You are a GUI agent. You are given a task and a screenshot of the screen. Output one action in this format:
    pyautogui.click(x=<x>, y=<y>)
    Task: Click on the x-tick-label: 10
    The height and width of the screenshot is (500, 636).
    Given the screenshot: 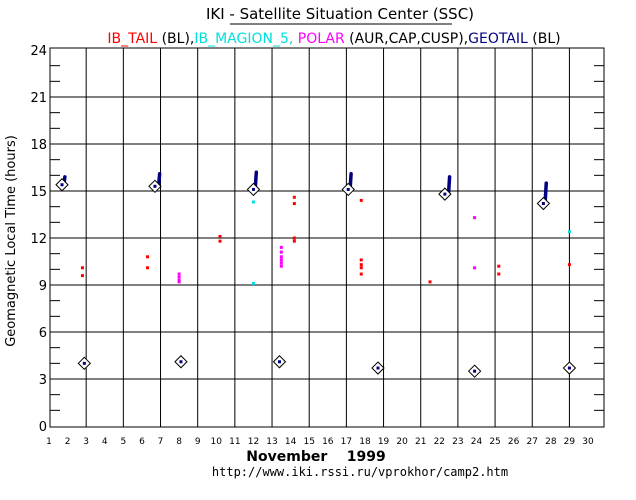 What is the action you would take?
    pyautogui.click(x=217, y=442)
    